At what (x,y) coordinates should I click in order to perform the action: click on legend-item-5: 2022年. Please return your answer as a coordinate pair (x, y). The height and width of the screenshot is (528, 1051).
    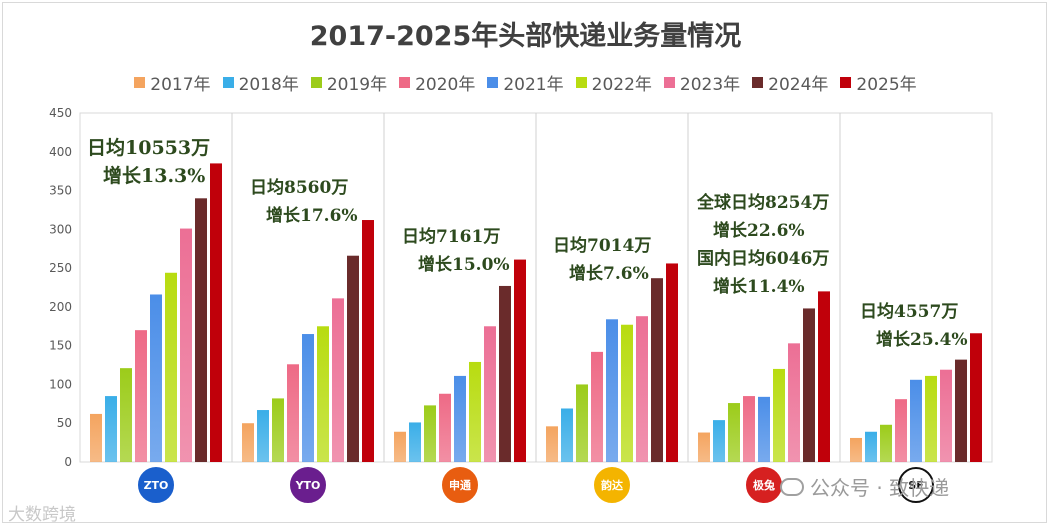
    Looking at the image, I should click on (613, 82).